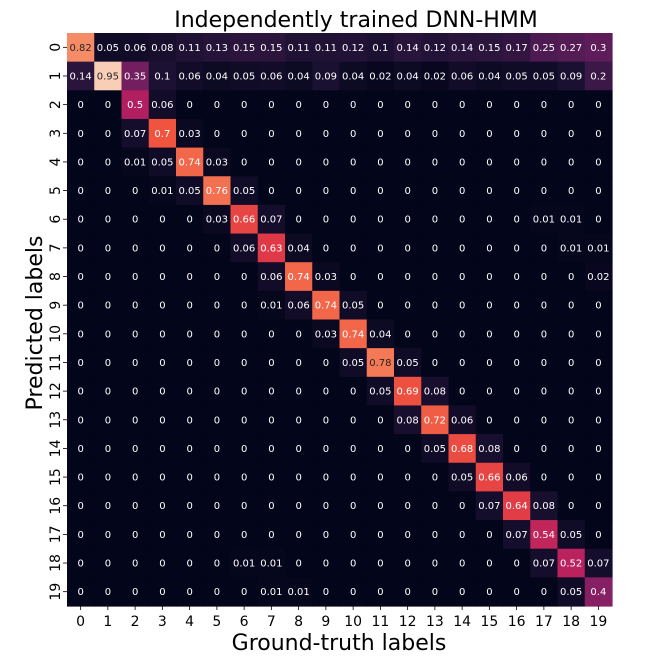  Describe the element at coordinates (435, 248) in the screenshot. I see `heatmap-cell-r7-c13` at that location.